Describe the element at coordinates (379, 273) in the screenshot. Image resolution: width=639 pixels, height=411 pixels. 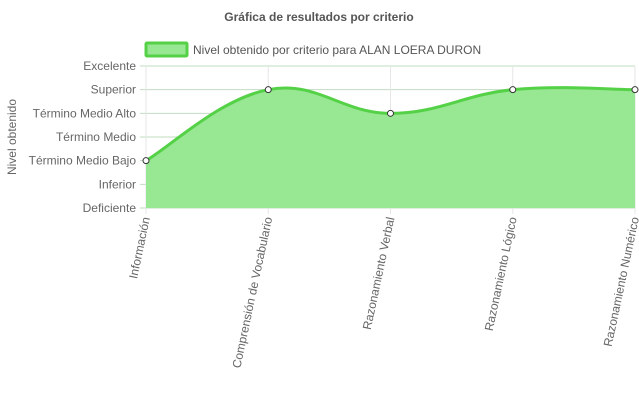
I see `x-tick-label: Razonamiento Verbal` at that location.